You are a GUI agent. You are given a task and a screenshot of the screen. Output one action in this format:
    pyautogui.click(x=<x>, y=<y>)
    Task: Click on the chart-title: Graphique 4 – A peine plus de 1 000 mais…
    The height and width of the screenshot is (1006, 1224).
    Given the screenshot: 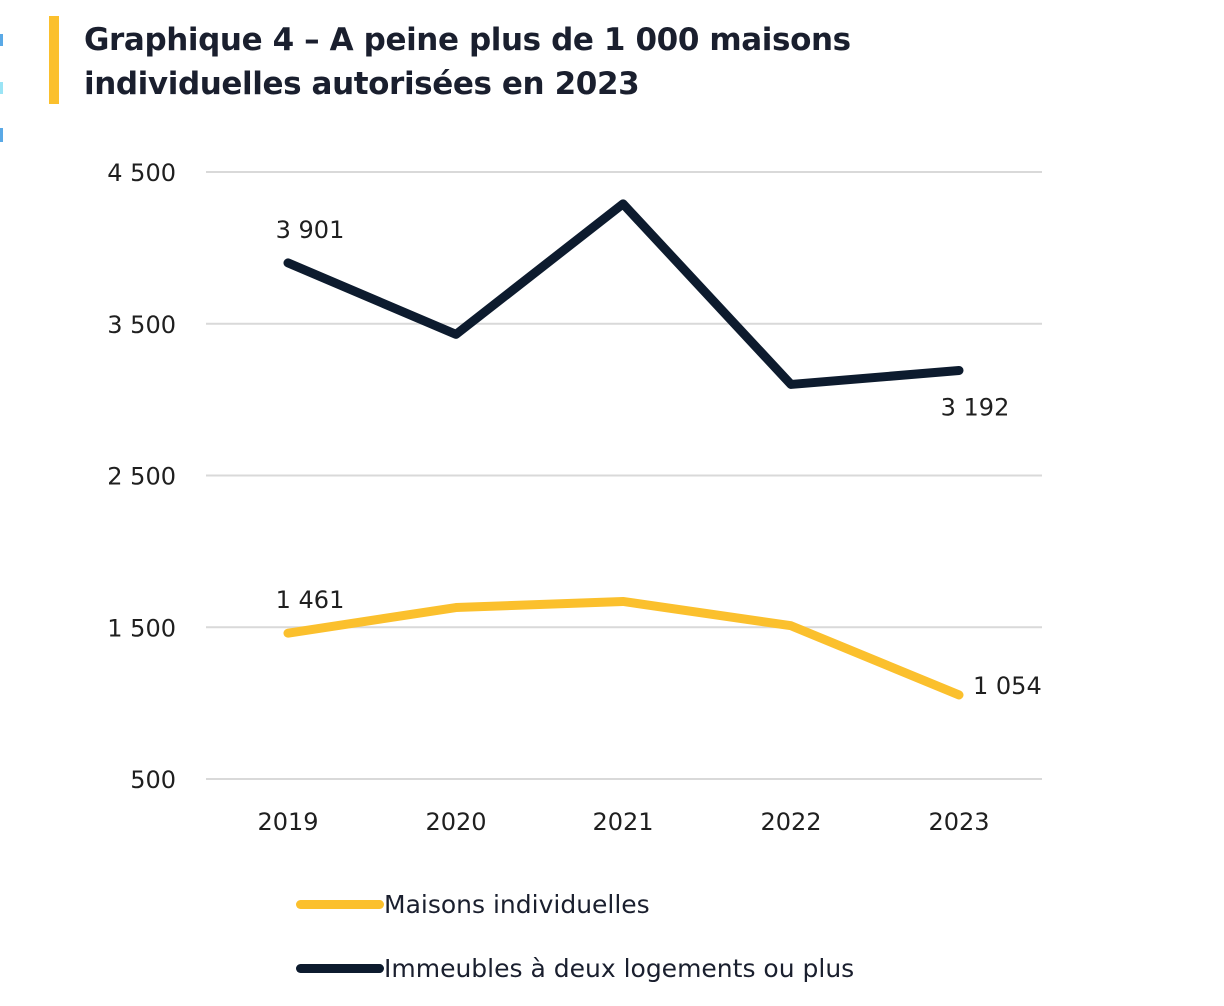 What is the action you would take?
    pyautogui.click(x=534, y=62)
    